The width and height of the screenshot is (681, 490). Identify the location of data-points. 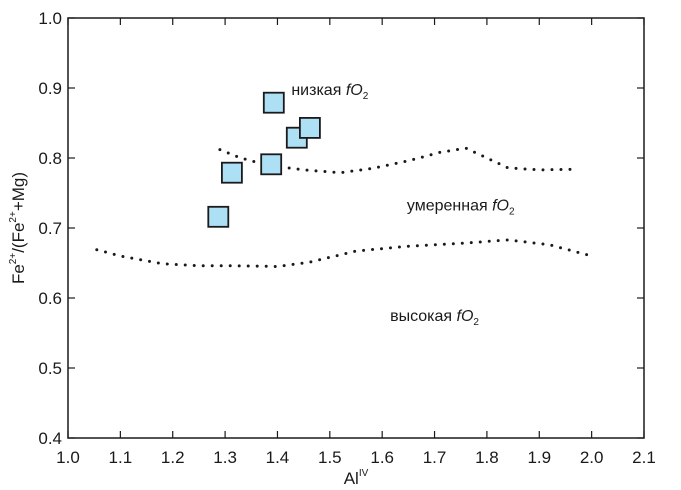
(264, 159).